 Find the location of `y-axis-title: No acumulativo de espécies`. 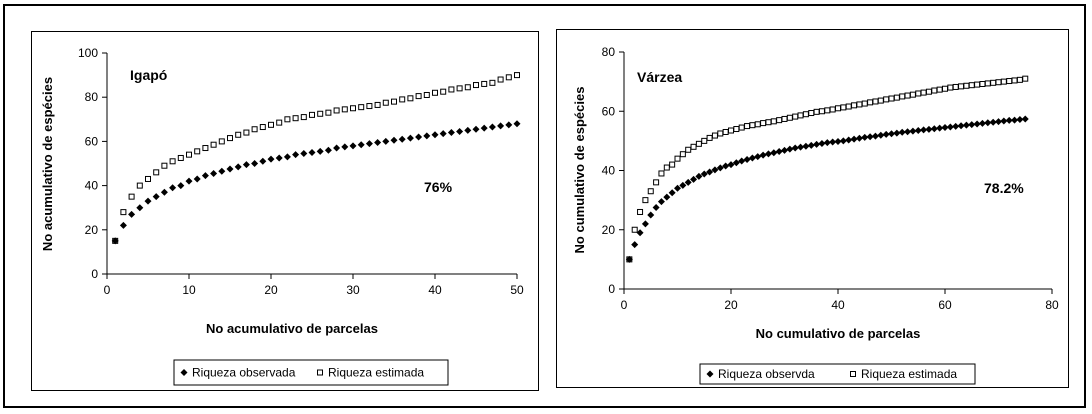

y-axis-title: No acumulativo de espécies is located at coordinates (47, 164).